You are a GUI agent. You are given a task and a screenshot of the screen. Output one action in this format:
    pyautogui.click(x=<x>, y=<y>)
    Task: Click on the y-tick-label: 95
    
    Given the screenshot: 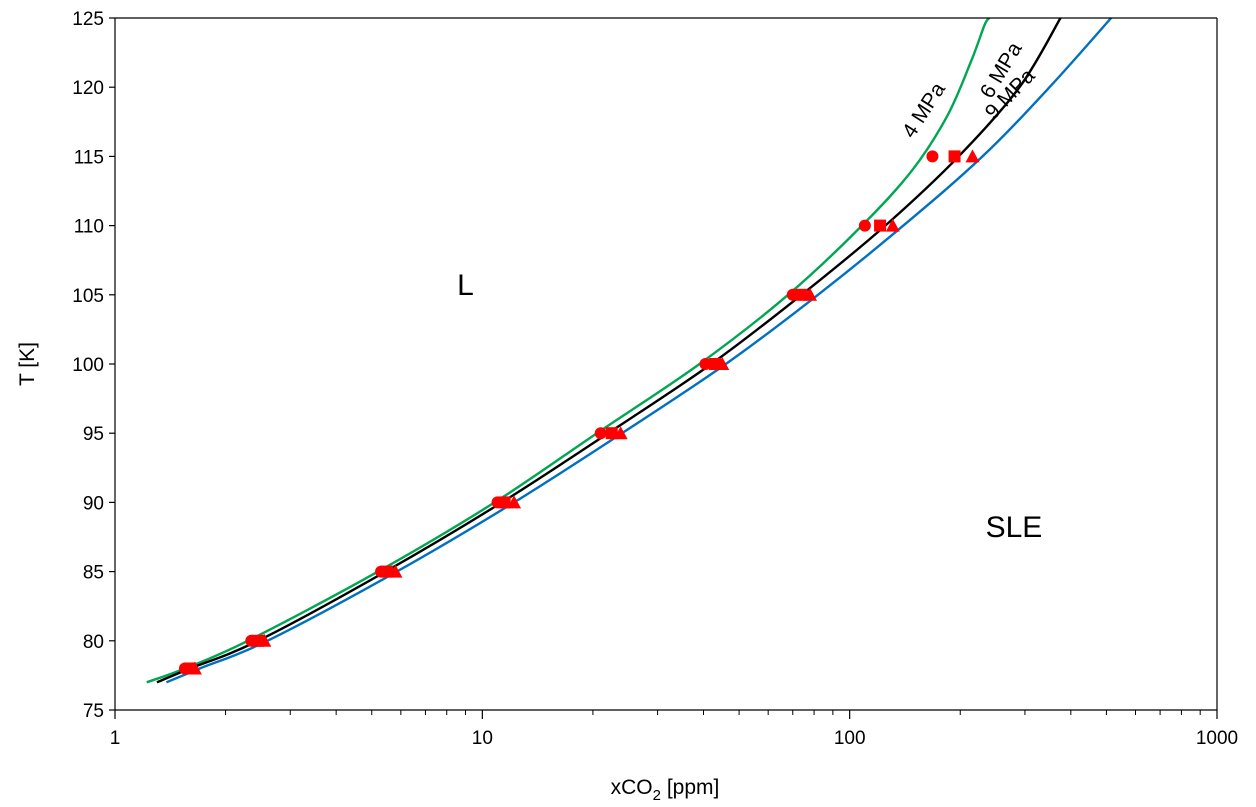 What is the action you would take?
    pyautogui.click(x=93, y=434)
    